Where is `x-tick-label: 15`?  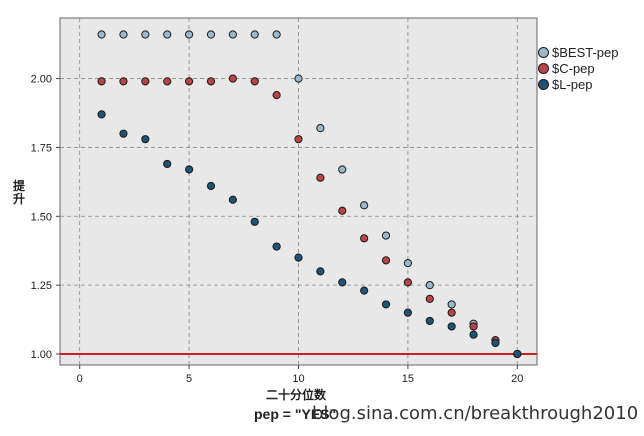 x-tick-label: 15 is located at coordinates (408, 379).